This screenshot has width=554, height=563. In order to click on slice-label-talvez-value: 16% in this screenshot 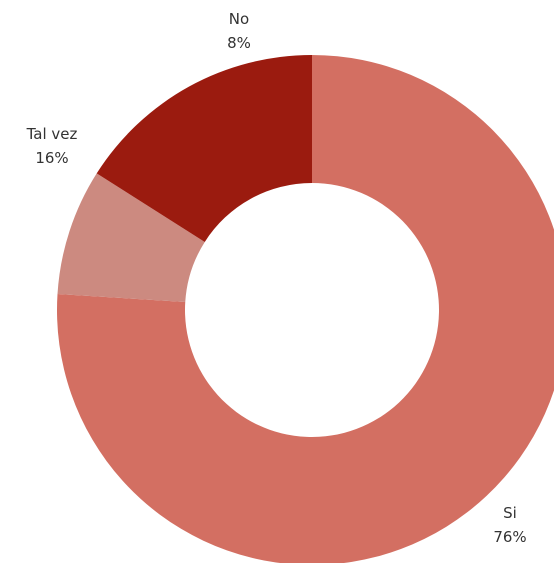, I will do `click(51, 158)`.